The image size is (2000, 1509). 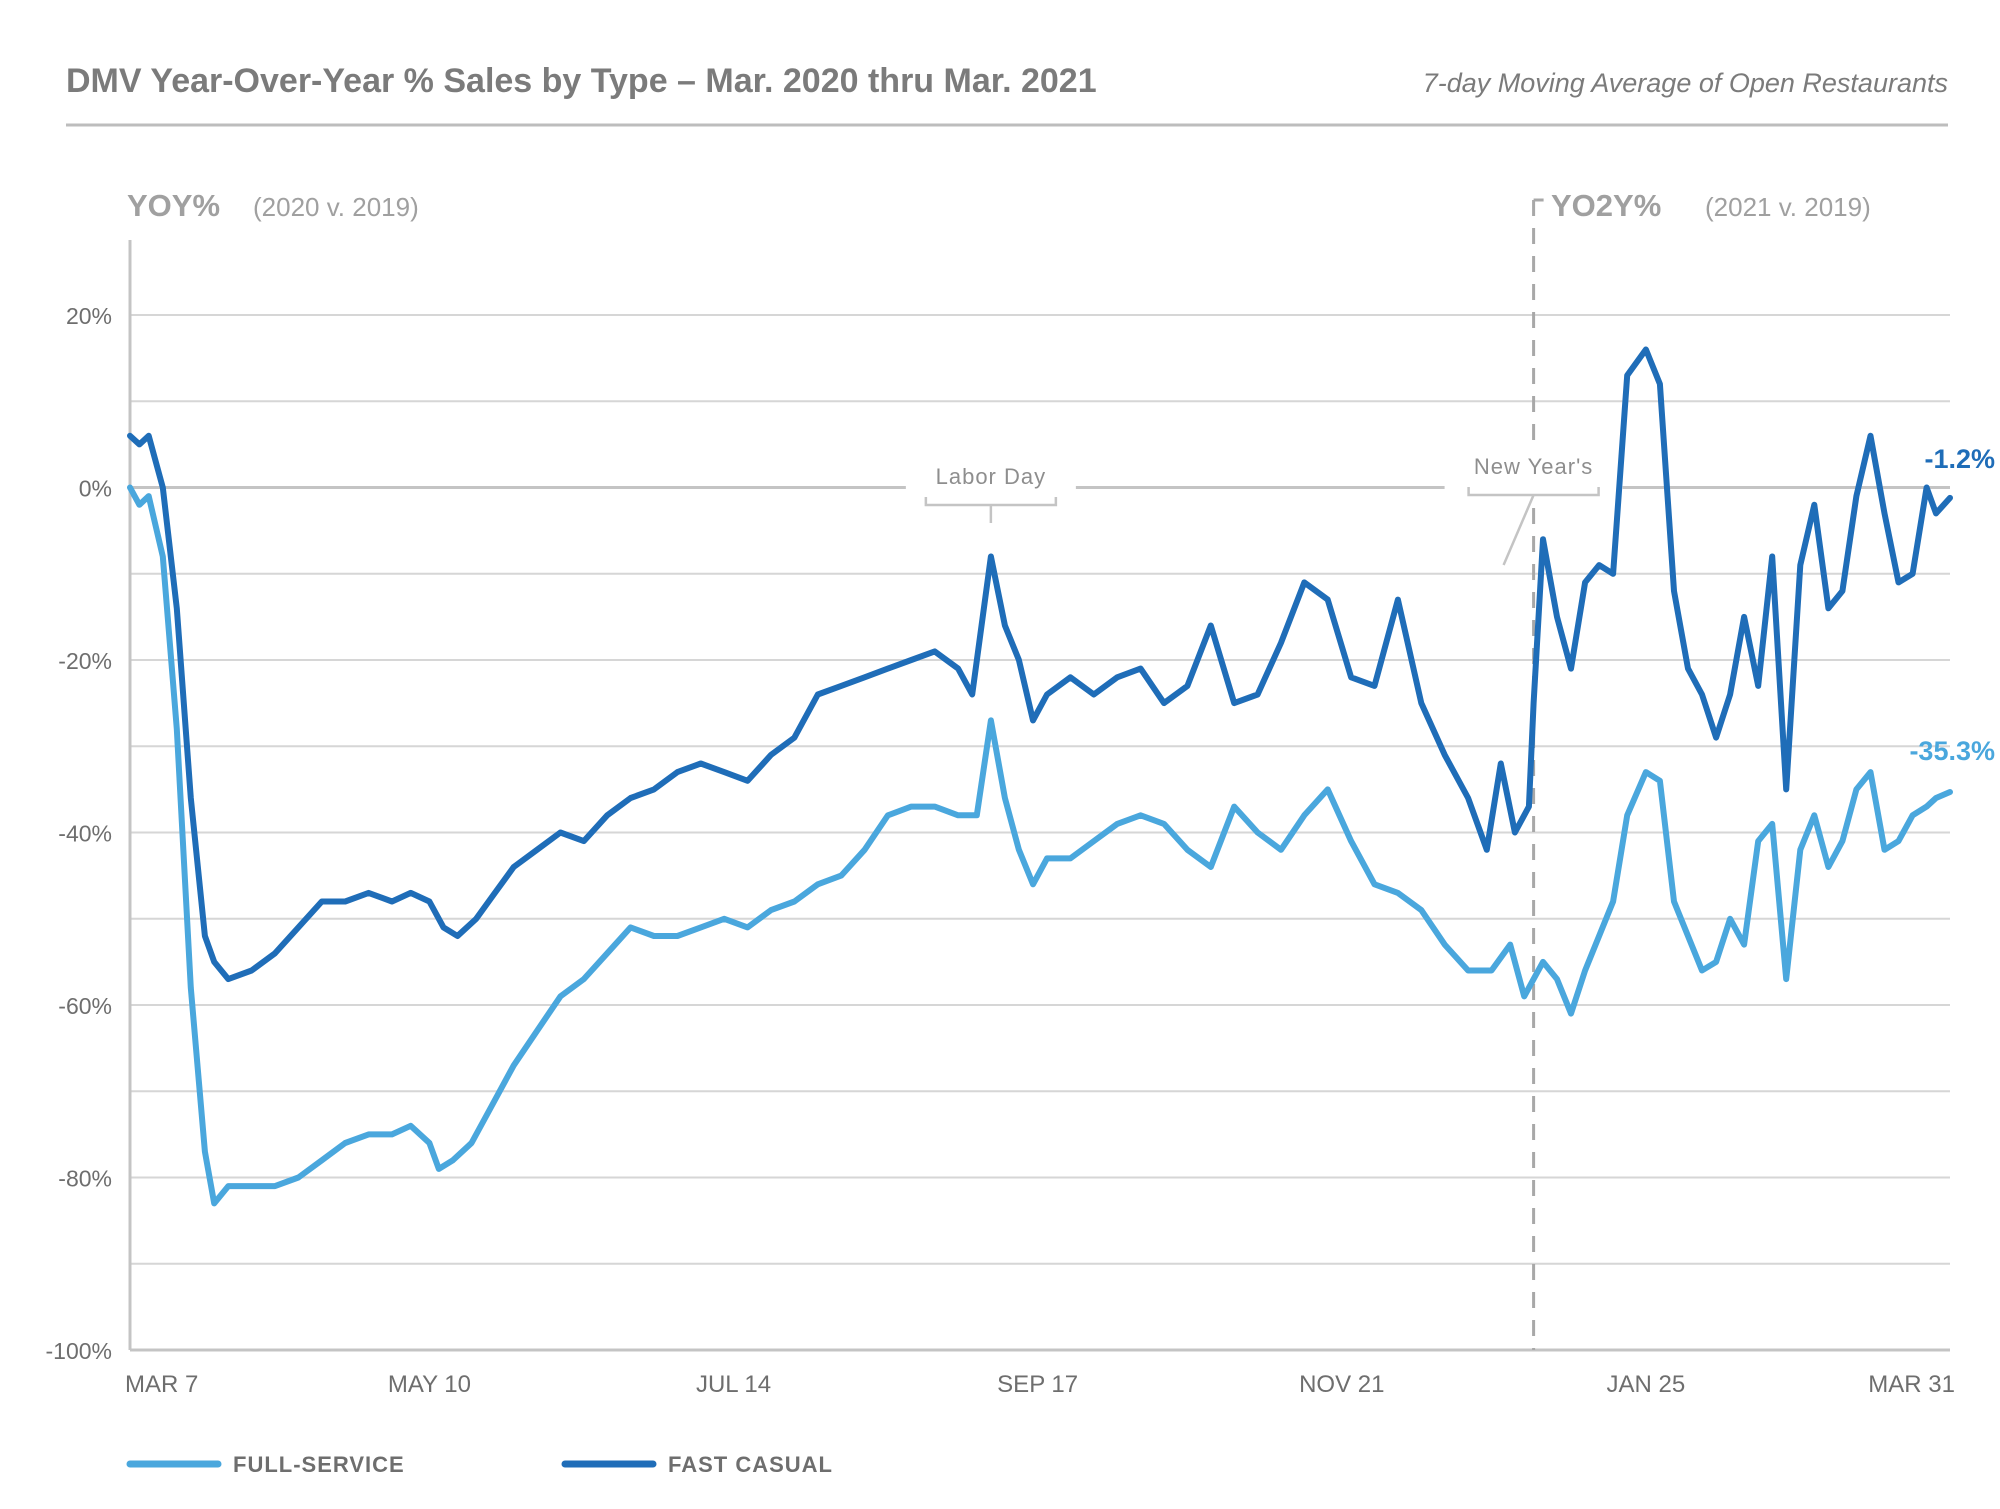 I want to click on annotation-leader, so click(x=1518, y=530).